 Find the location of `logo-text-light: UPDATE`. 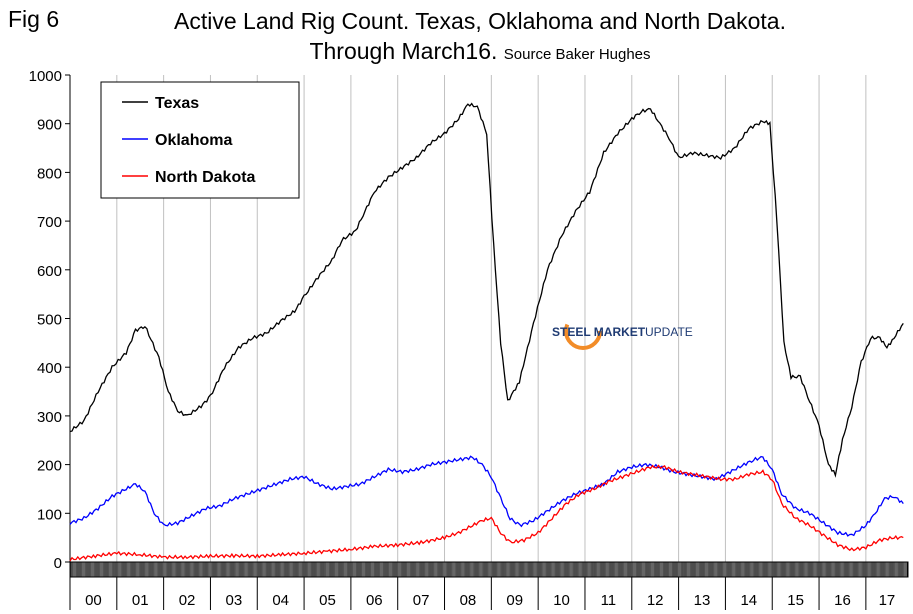

logo-text-light: UPDATE is located at coordinates (669, 332).